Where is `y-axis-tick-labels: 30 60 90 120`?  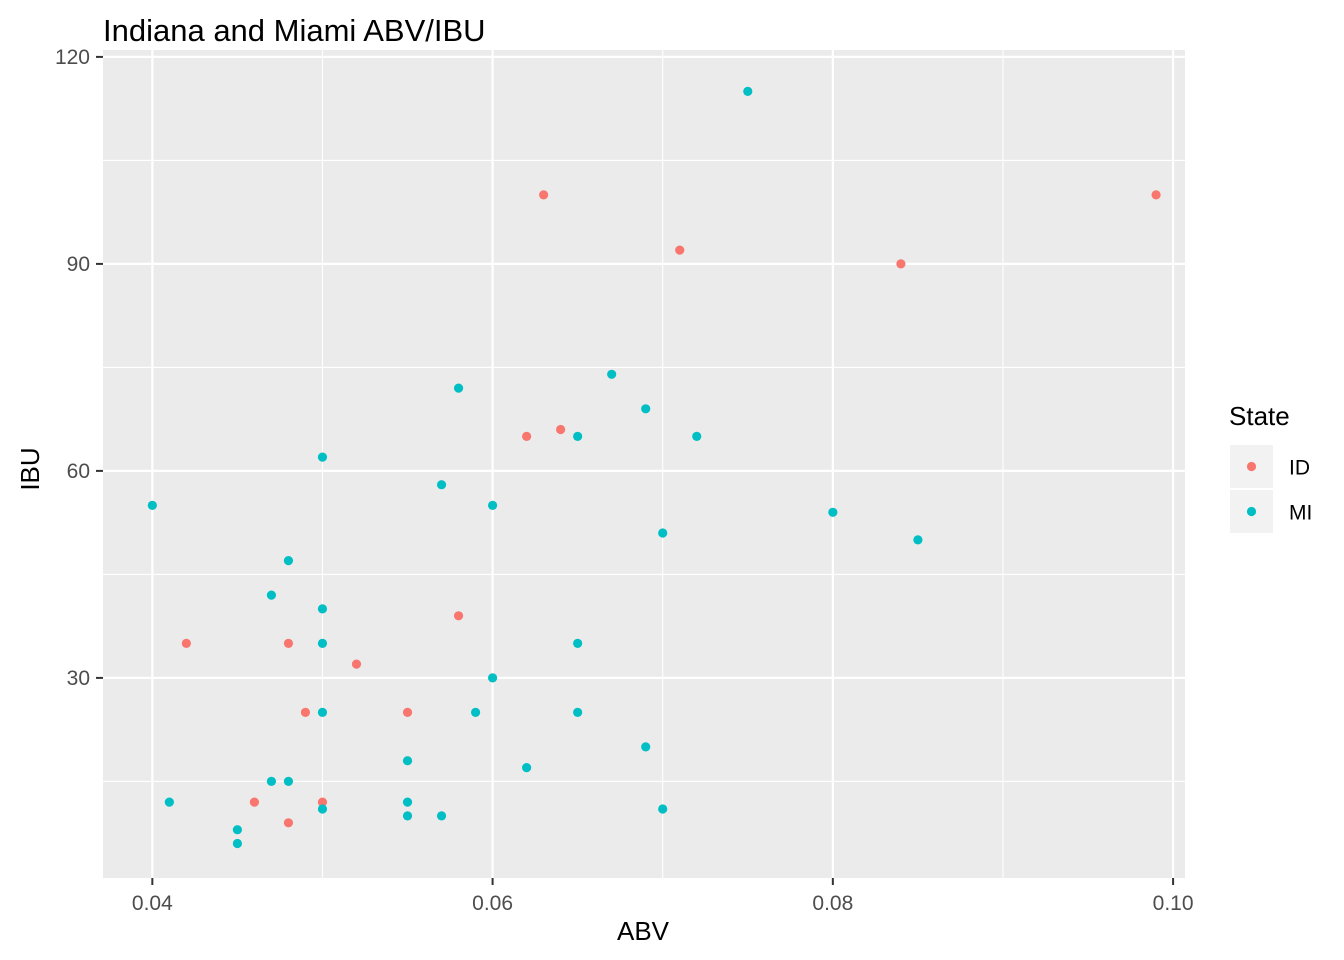
y-axis-tick-labels: 30 60 90 120 is located at coordinates (72, 368).